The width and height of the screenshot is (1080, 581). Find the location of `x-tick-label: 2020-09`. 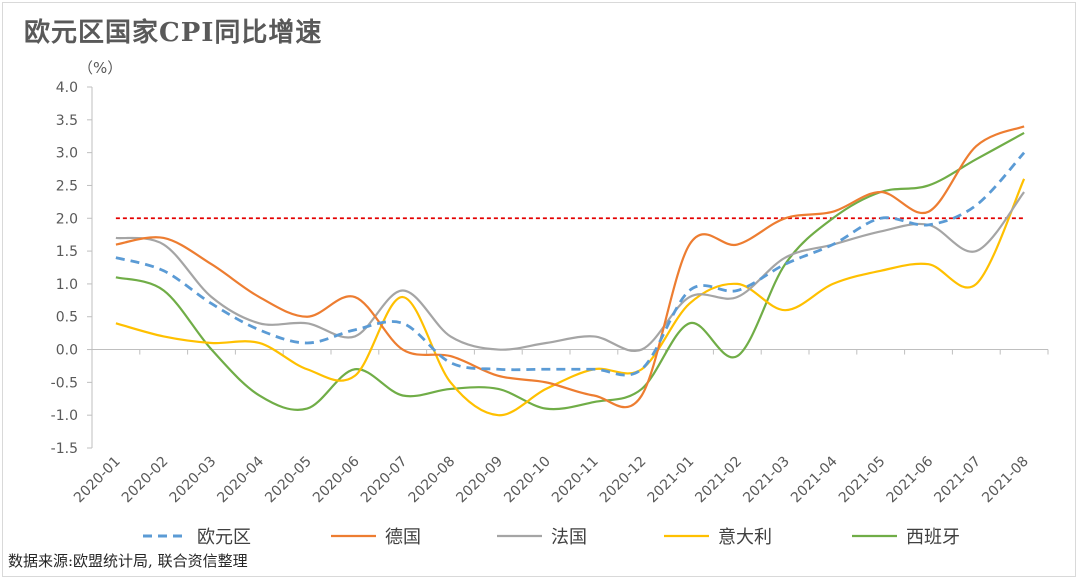

x-tick-label: 2020-09 is located at coordinates (479, 480).